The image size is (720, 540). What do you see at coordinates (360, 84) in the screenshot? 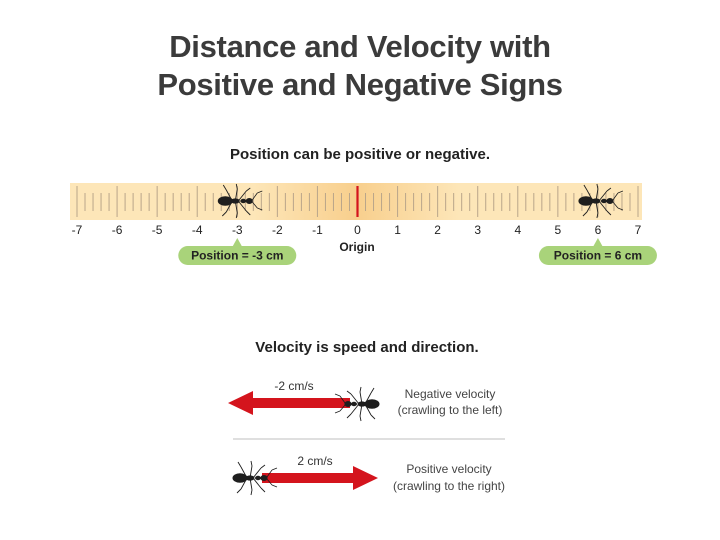
I see `title-line-2: Positive and Negative Signs` at bounding box center [360, 84].